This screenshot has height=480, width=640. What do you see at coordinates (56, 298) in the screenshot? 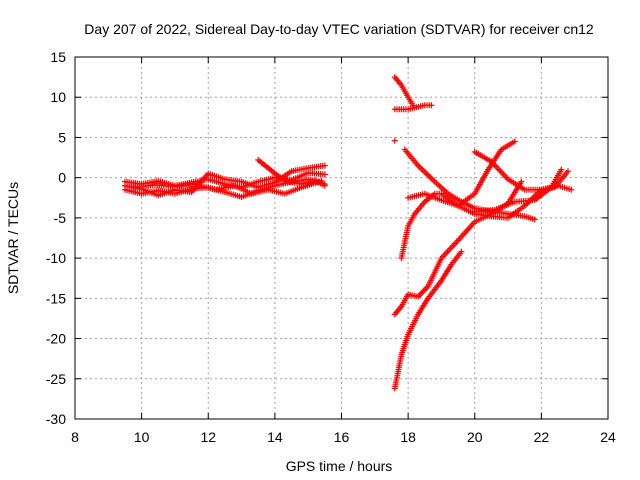
I see `y-tick-label: -15` at bounding box center [56, 298].